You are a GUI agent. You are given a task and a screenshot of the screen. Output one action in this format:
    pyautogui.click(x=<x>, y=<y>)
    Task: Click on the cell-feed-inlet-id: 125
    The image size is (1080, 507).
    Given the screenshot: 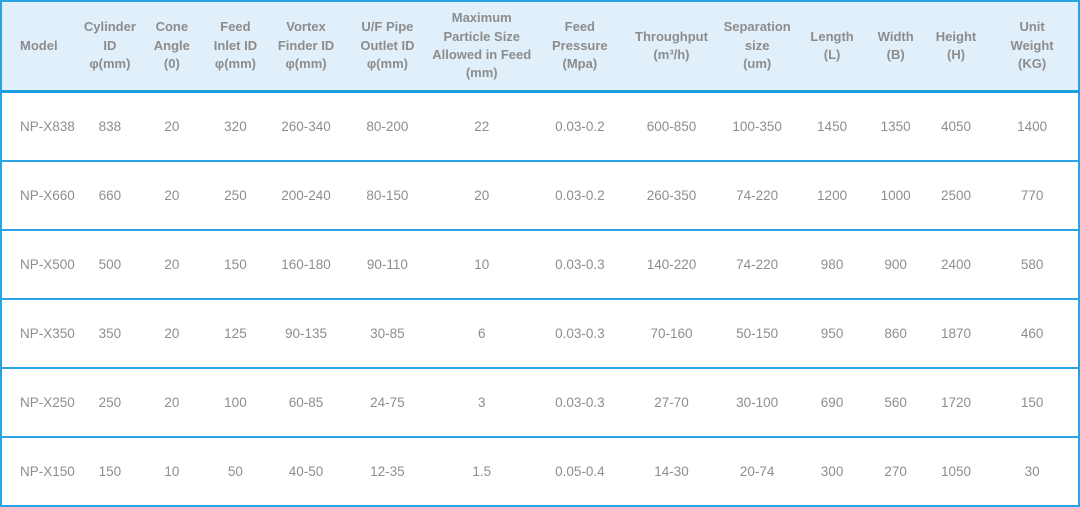 What is the action you would take?
    pyautogui.click(x=235, y=333)
    